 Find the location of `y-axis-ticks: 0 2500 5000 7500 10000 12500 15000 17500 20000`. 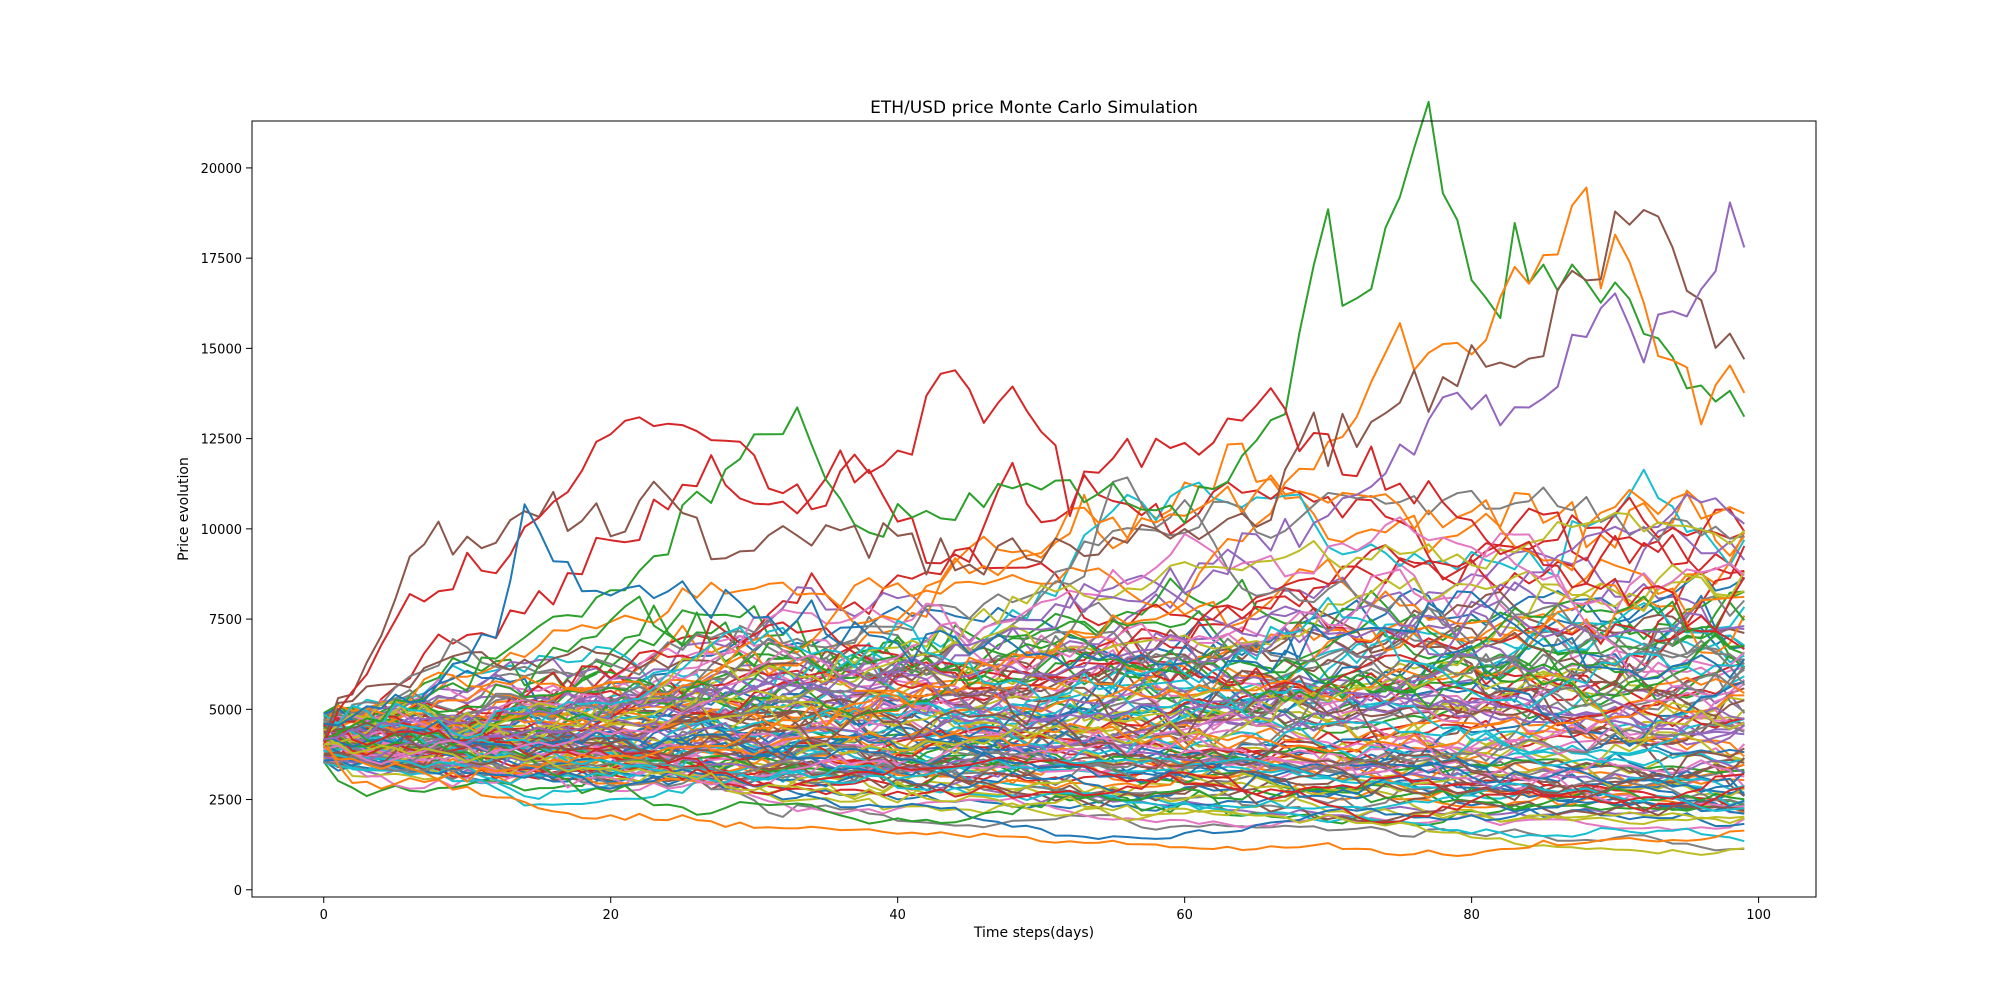

y-axis-ticks: 0 2500 5000 7500 10000 12500 15000 17500 20000 is located at coordinates (226, 530).